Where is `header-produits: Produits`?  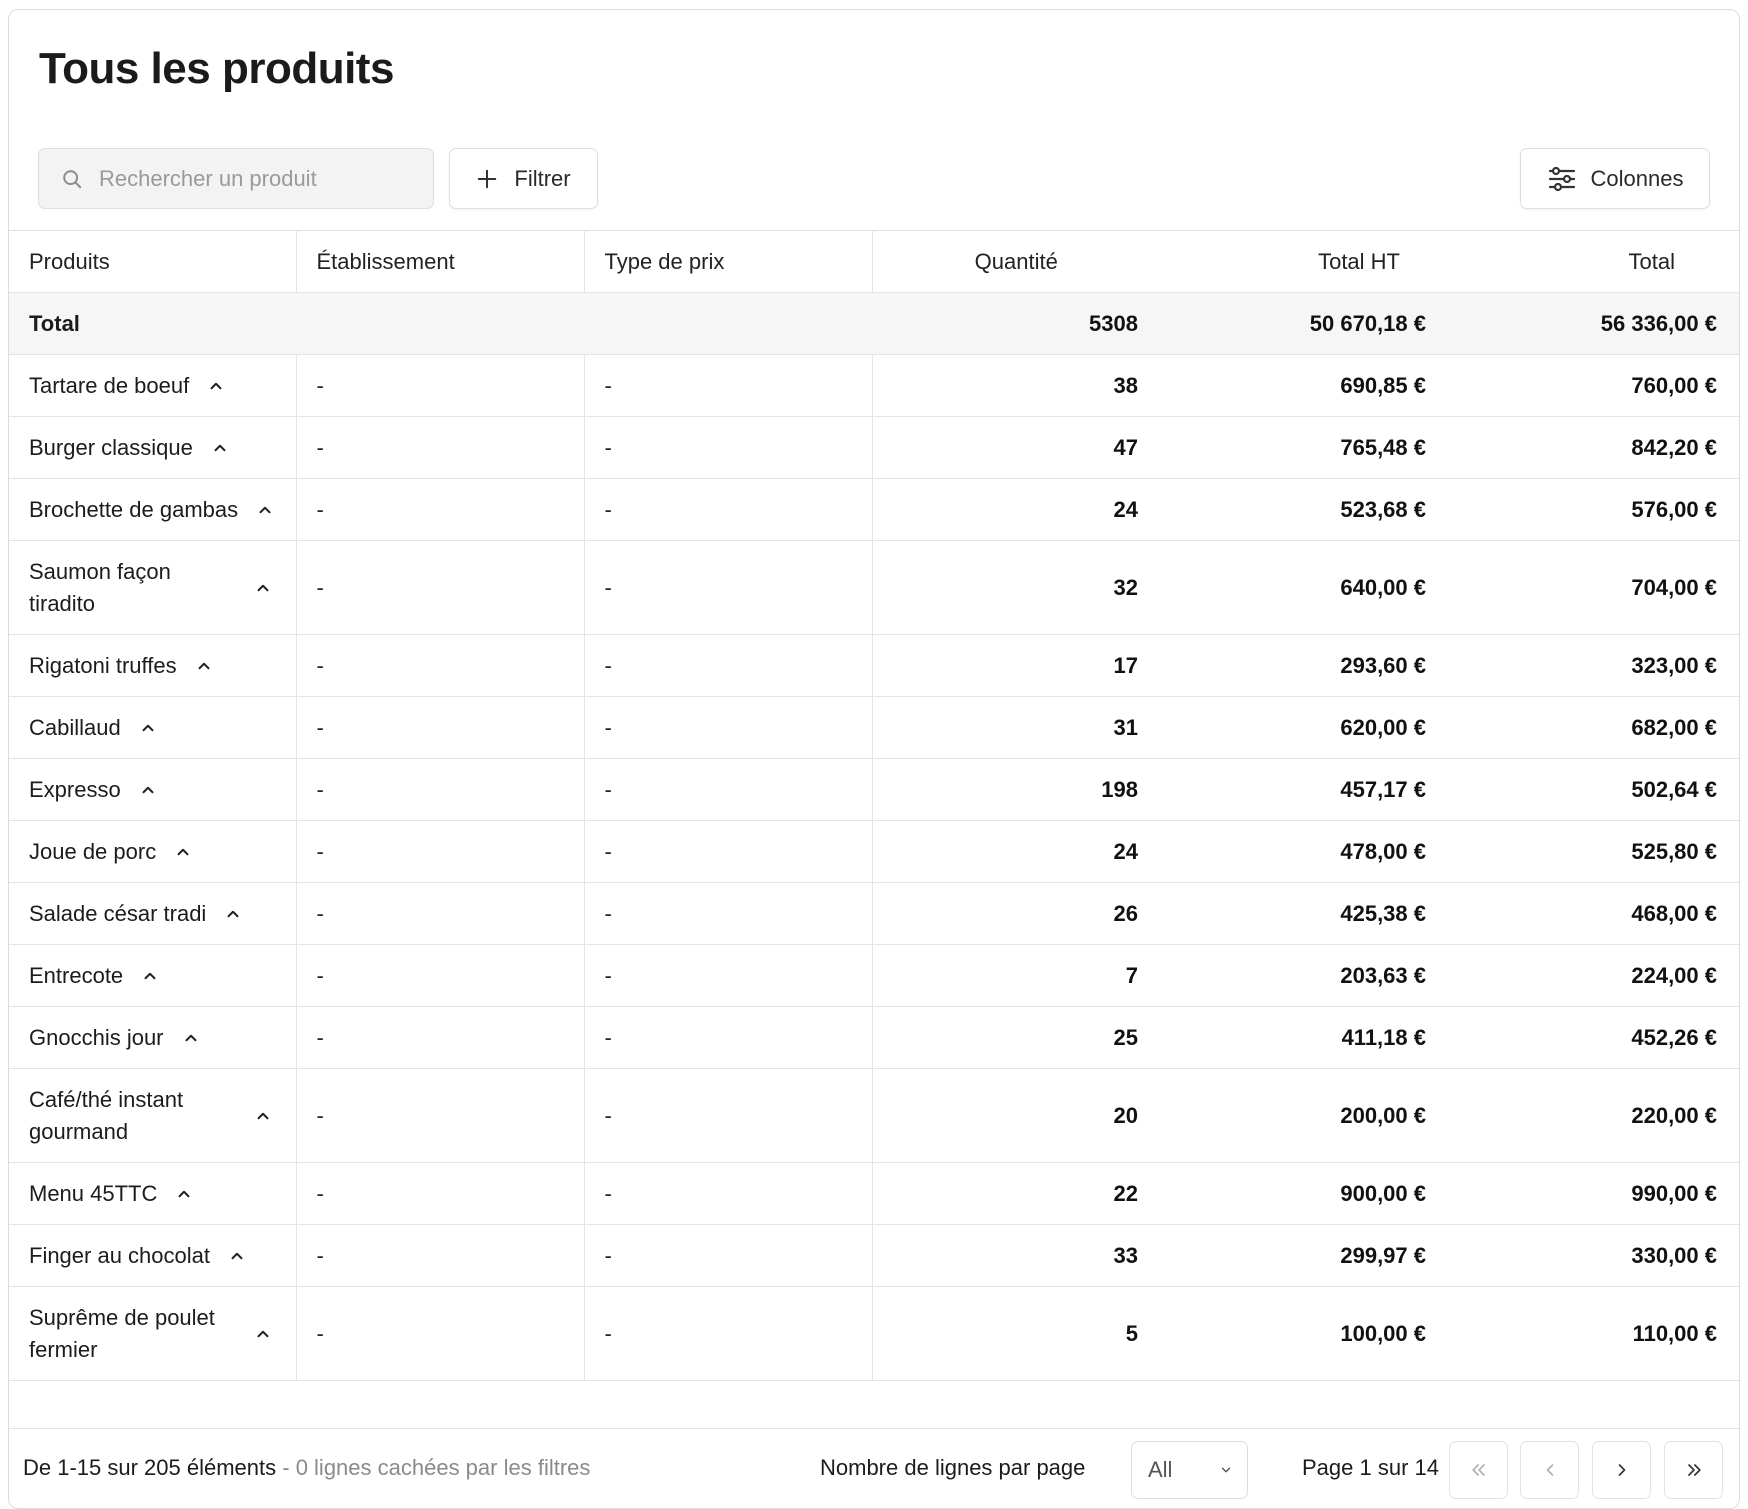
header-produits: Produits is located at coordinates (153, 261).